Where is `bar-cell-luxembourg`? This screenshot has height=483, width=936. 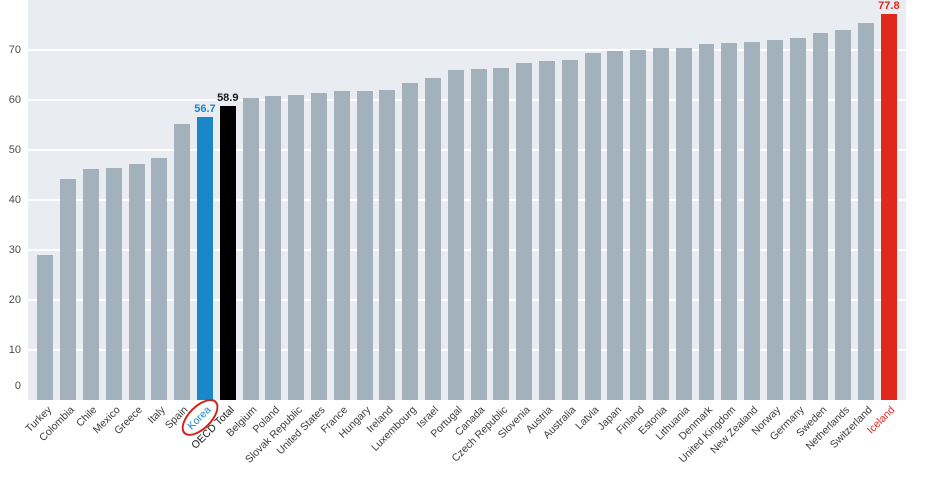
bar-cell-luxembourg is located at coordinates (410, 200).